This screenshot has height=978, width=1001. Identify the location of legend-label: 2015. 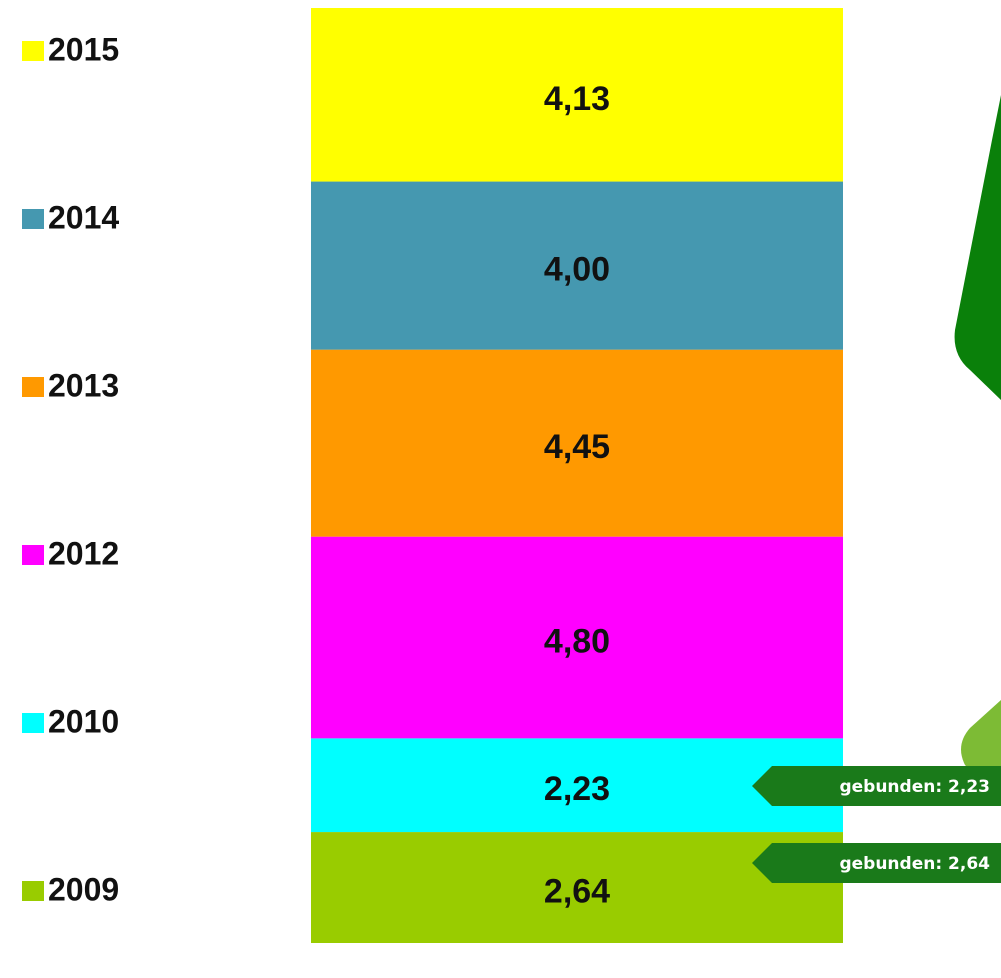
(83, 49).